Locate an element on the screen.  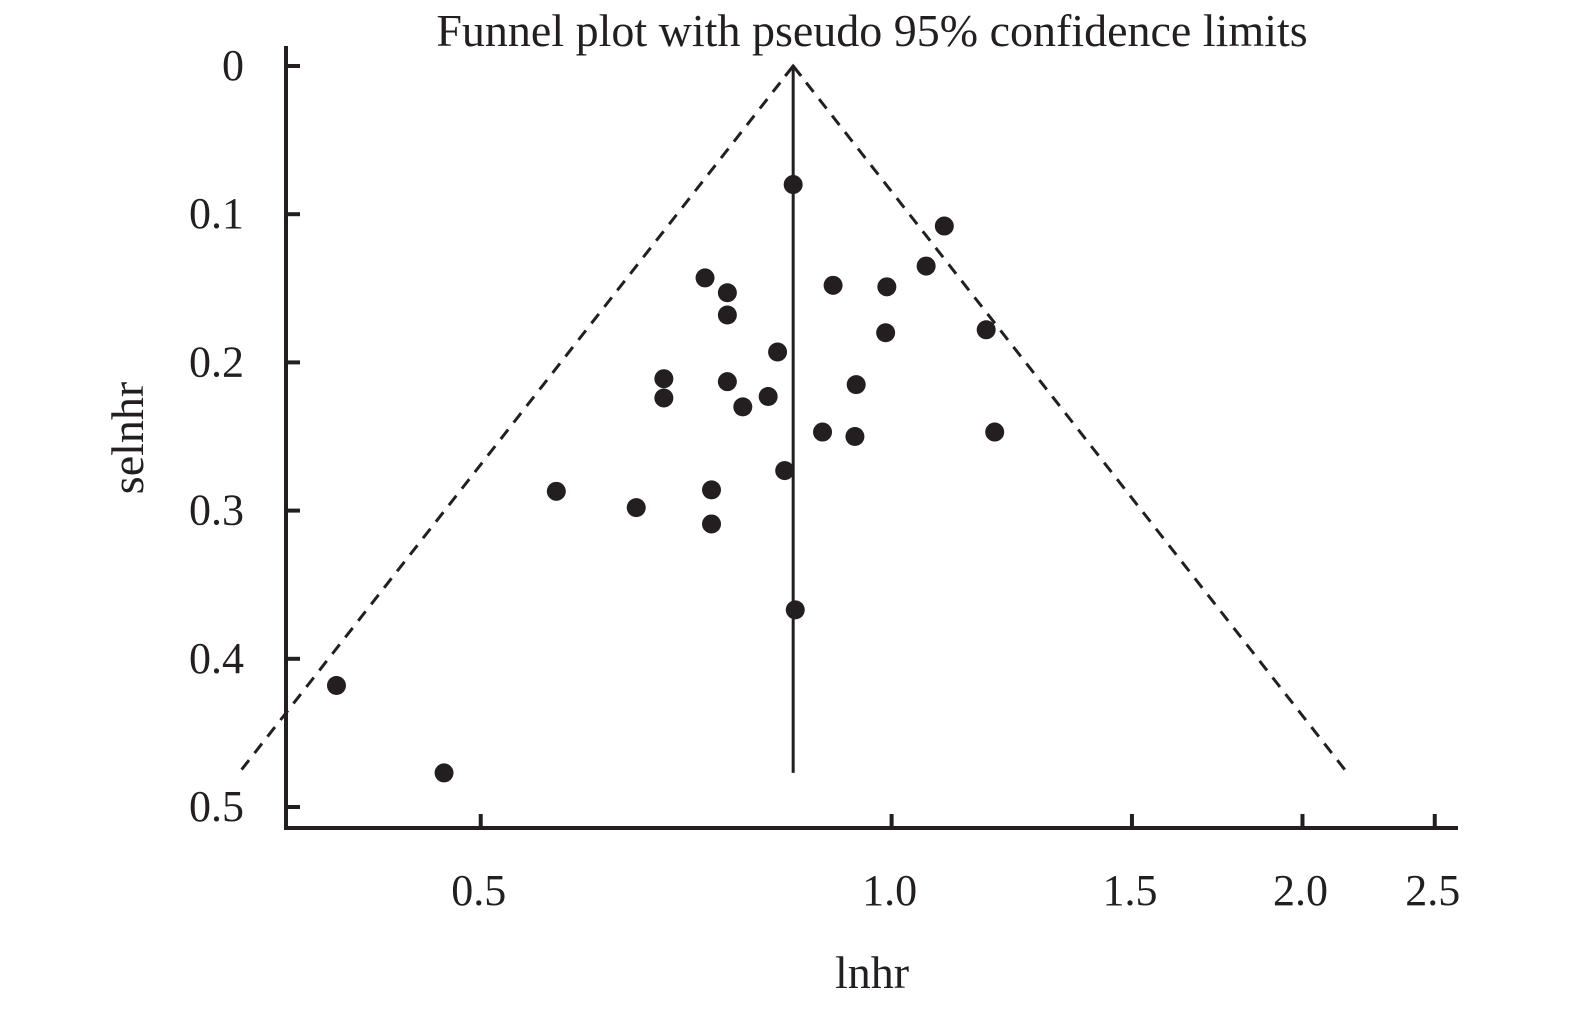
y-axis-title: selnhr is located at coordinates (127, 438).